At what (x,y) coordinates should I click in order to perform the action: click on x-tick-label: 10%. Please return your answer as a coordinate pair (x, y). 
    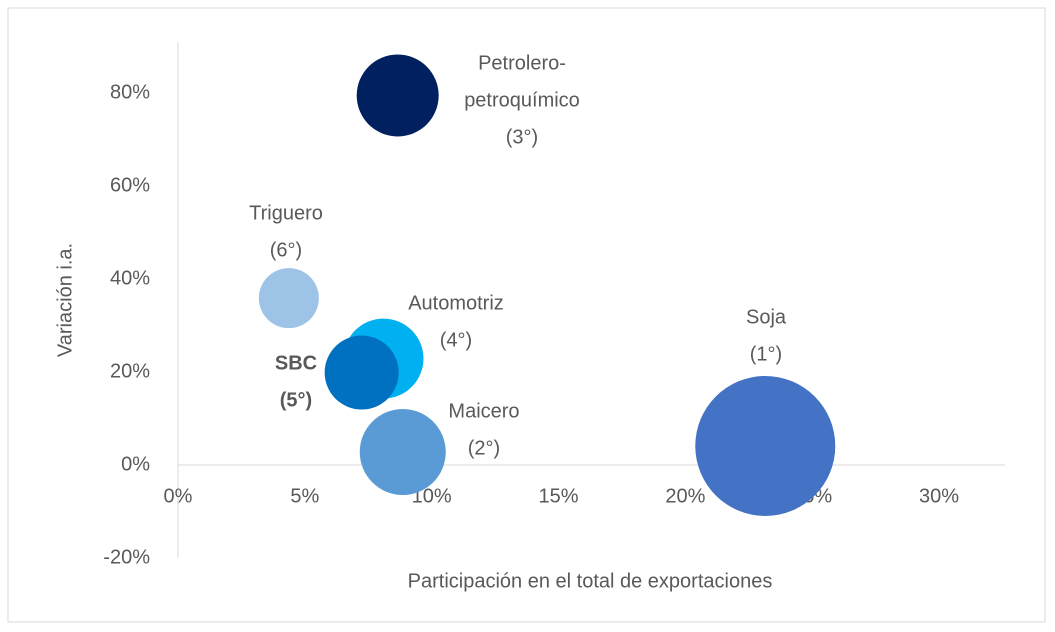
    Looking at the image, I should click on (432, 496).